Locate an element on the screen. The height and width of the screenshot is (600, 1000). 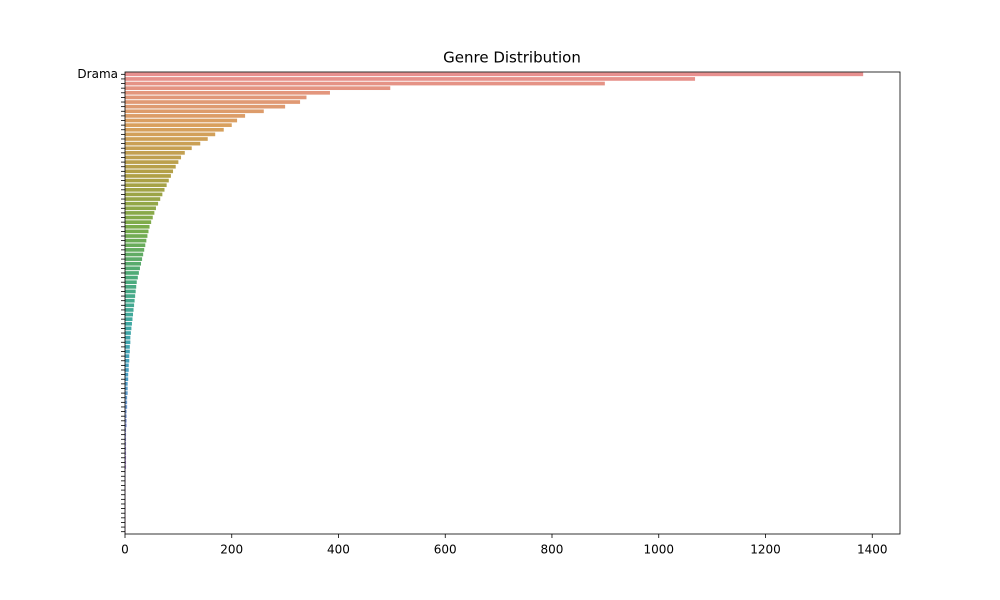
x-tick-label: 400 is located at coordinates (338, 550).